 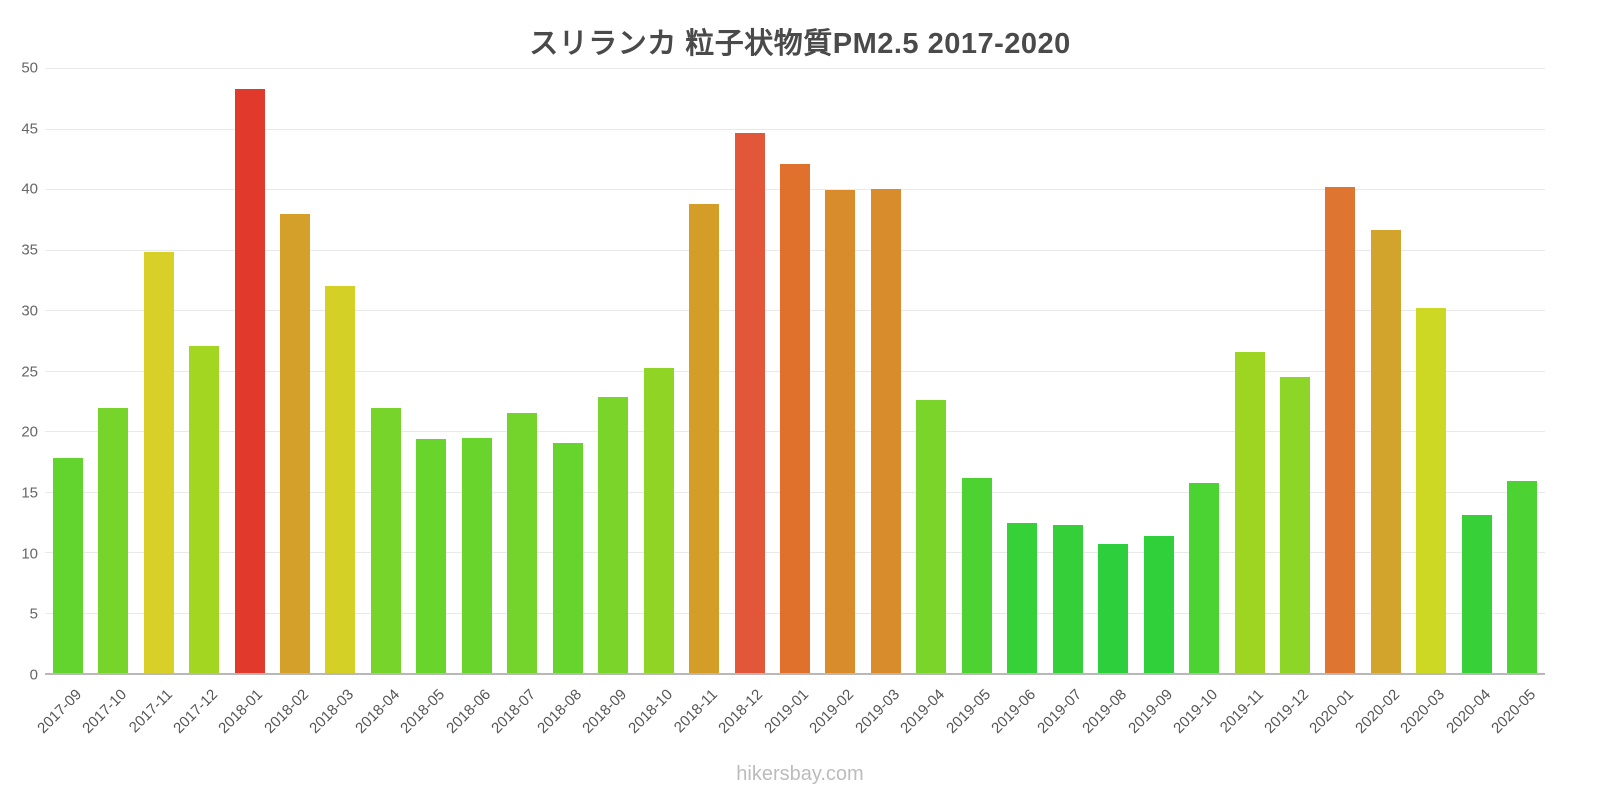 I want to click on x-tick-label: 2019-11, so click(x=1241, y=711).